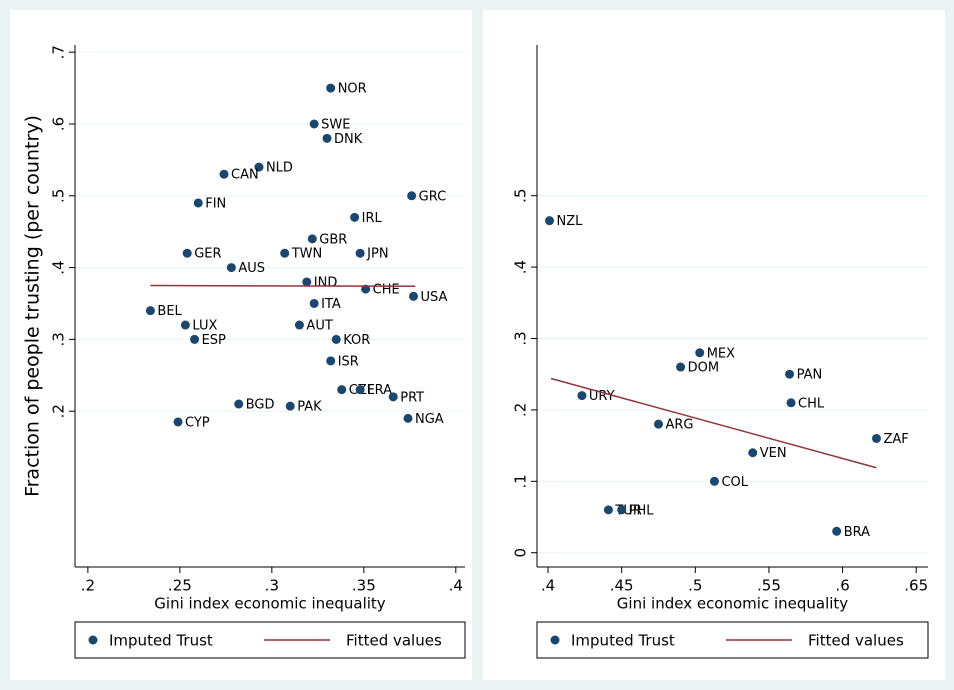 The image size is (954, 690). I want to click on y-tick-label: .4, so click(59, 267).